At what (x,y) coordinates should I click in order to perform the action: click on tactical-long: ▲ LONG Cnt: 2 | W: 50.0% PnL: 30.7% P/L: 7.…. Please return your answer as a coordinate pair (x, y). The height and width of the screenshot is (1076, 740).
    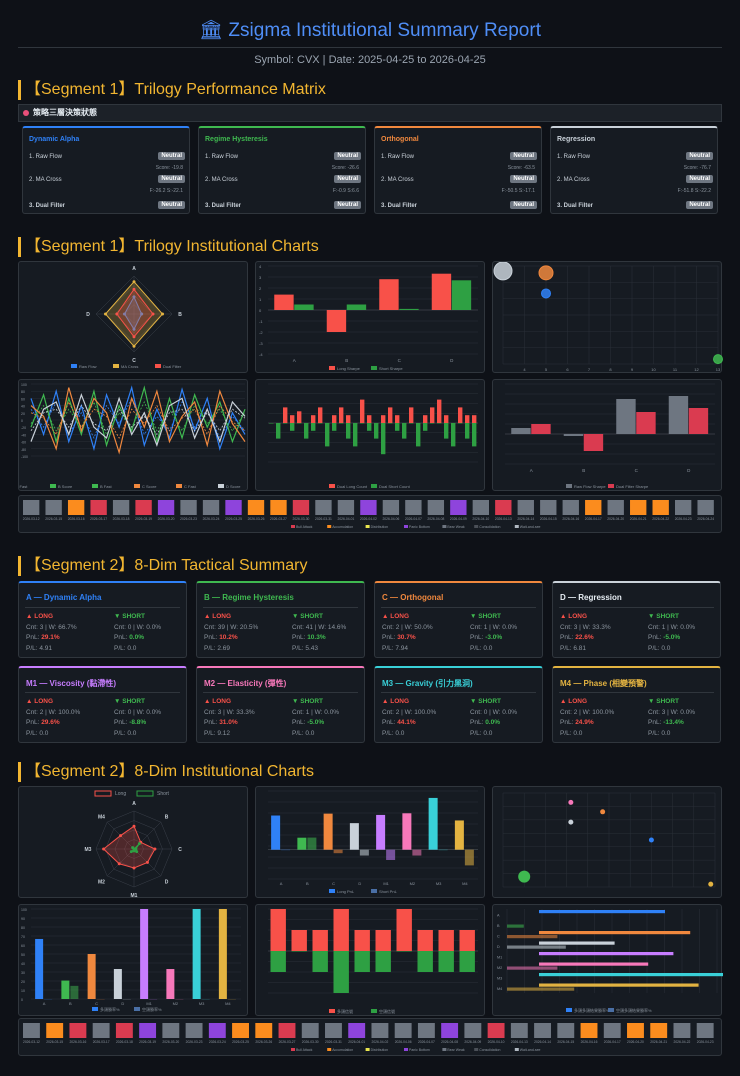
    Looking at the image, I should click on (407, 633).